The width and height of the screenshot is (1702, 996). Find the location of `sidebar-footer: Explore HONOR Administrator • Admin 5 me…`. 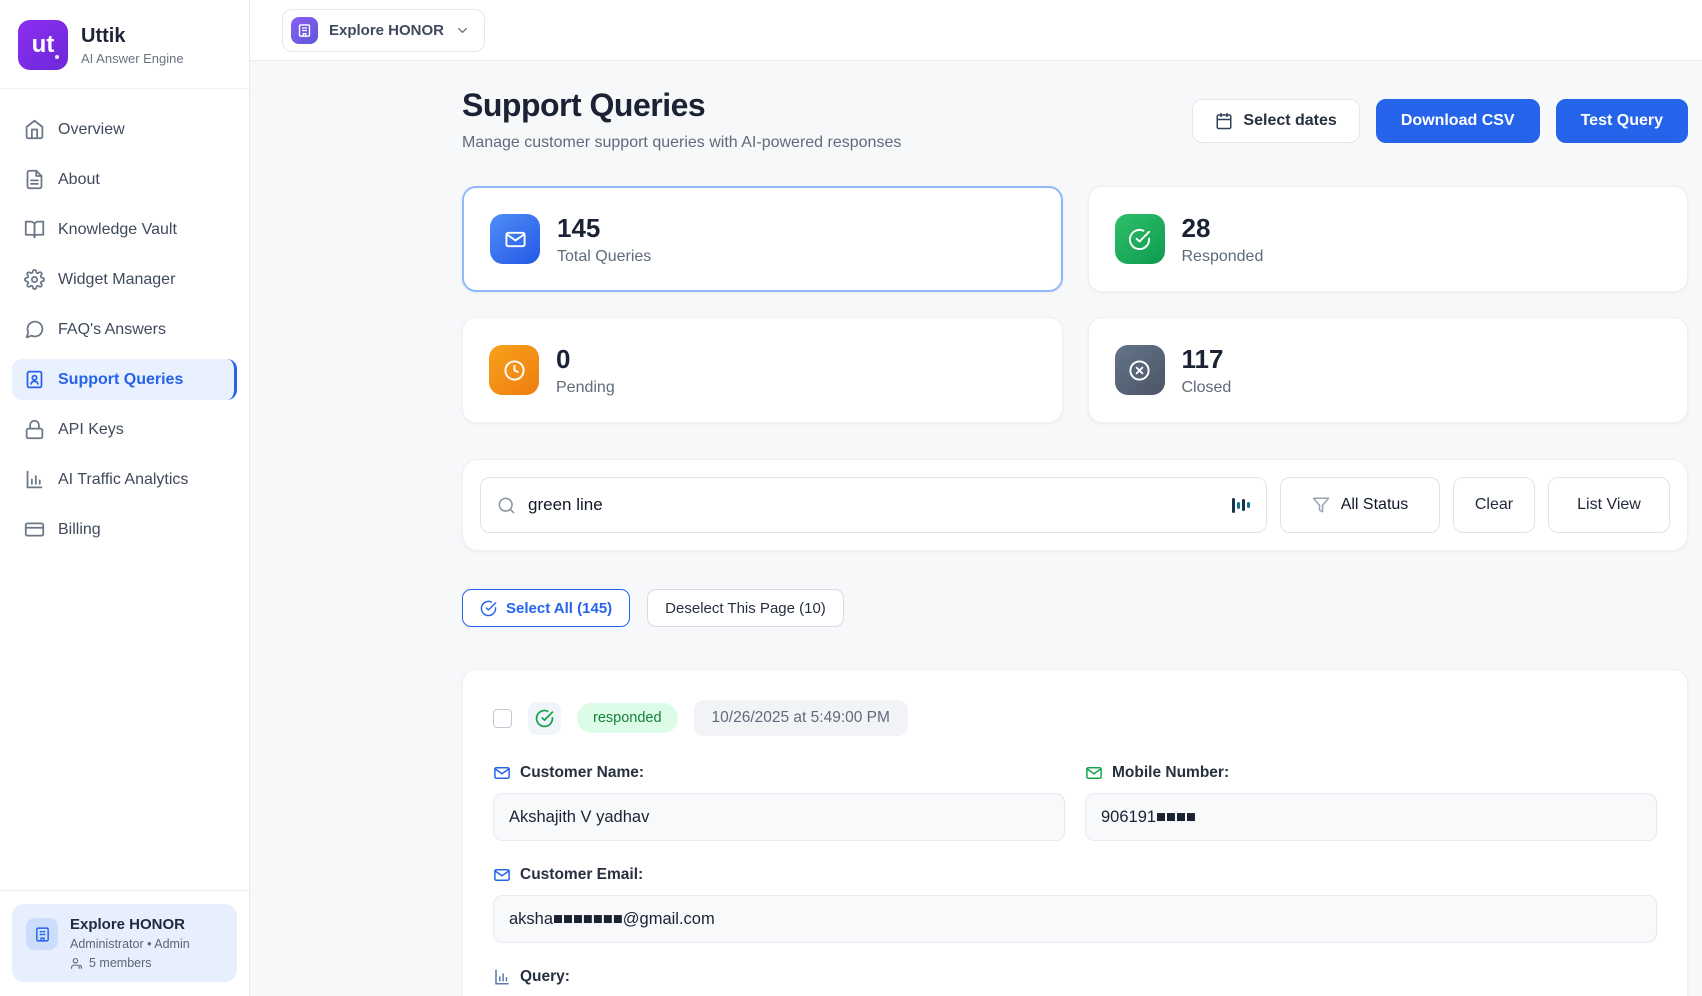

sidebar-footer: Explore HONOR Administrator • Admin 5 me… is located at coordinates (124, 943).